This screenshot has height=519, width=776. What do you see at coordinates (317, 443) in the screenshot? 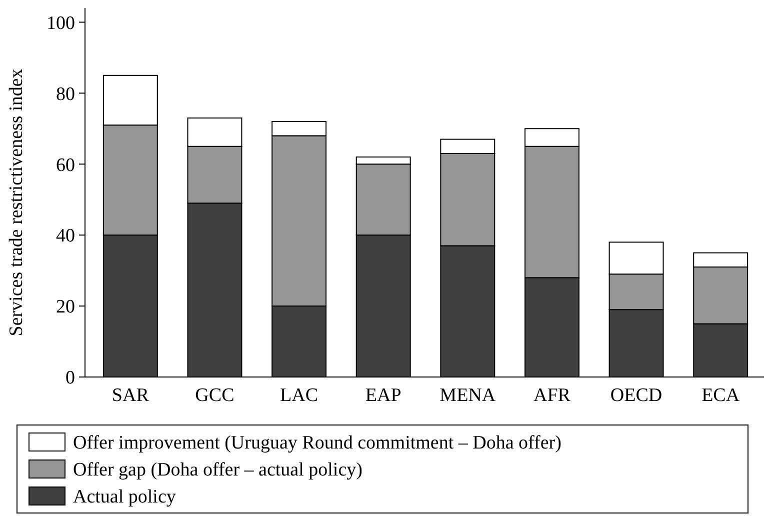
I see `legend-label: Offer improvement (Uruguay Round commitment – Doha offer)` at bounding box center [317, 443].